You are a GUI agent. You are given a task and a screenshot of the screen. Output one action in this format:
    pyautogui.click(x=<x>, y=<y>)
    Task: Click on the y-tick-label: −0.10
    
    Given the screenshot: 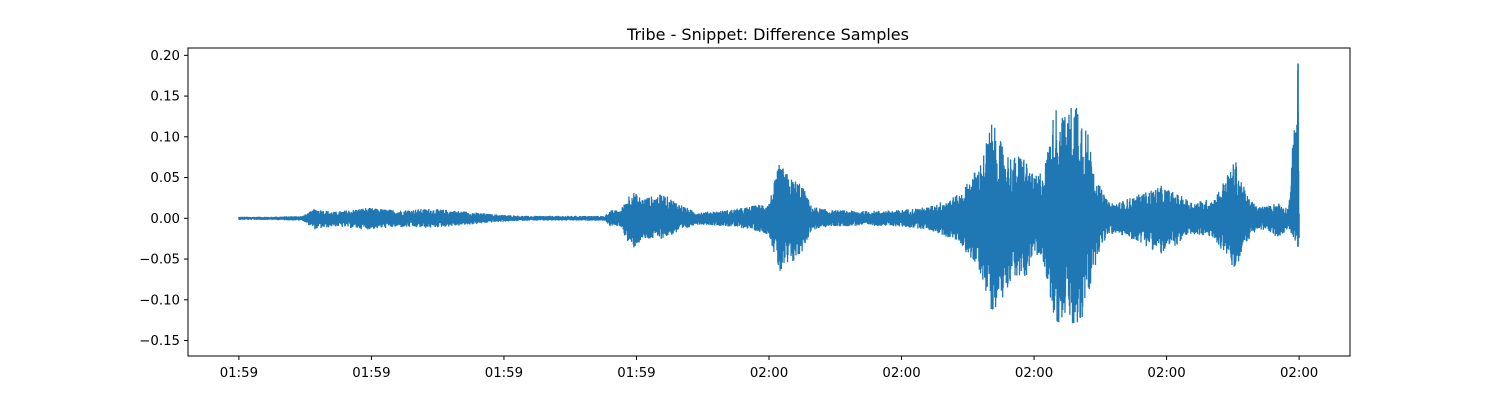 What is the action you would take?
    pyautogui.click(x=159, y=300)
    